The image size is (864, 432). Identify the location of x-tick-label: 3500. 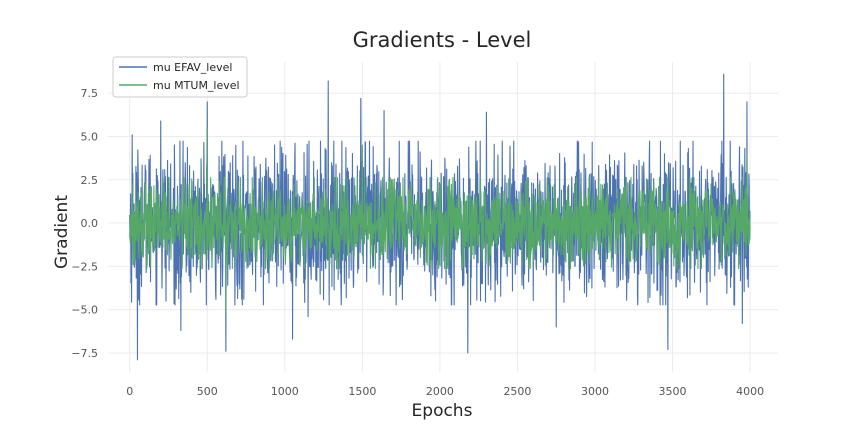
(673, 391).